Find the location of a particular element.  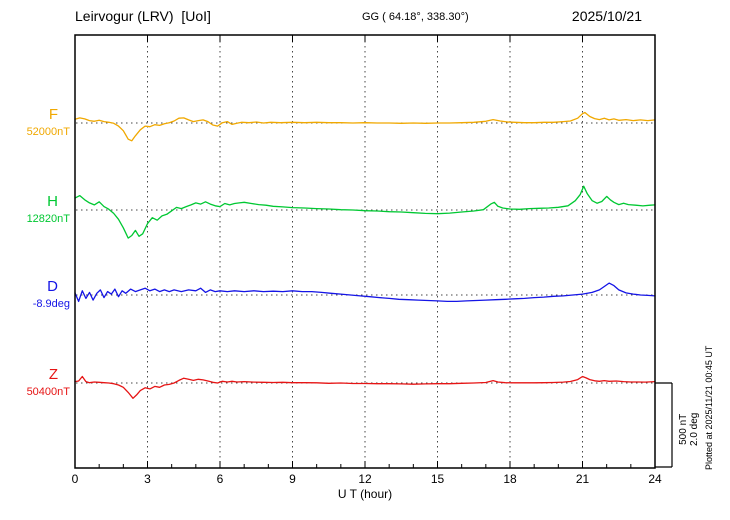

trace-label-D: D is located at coordinates (52, 286).